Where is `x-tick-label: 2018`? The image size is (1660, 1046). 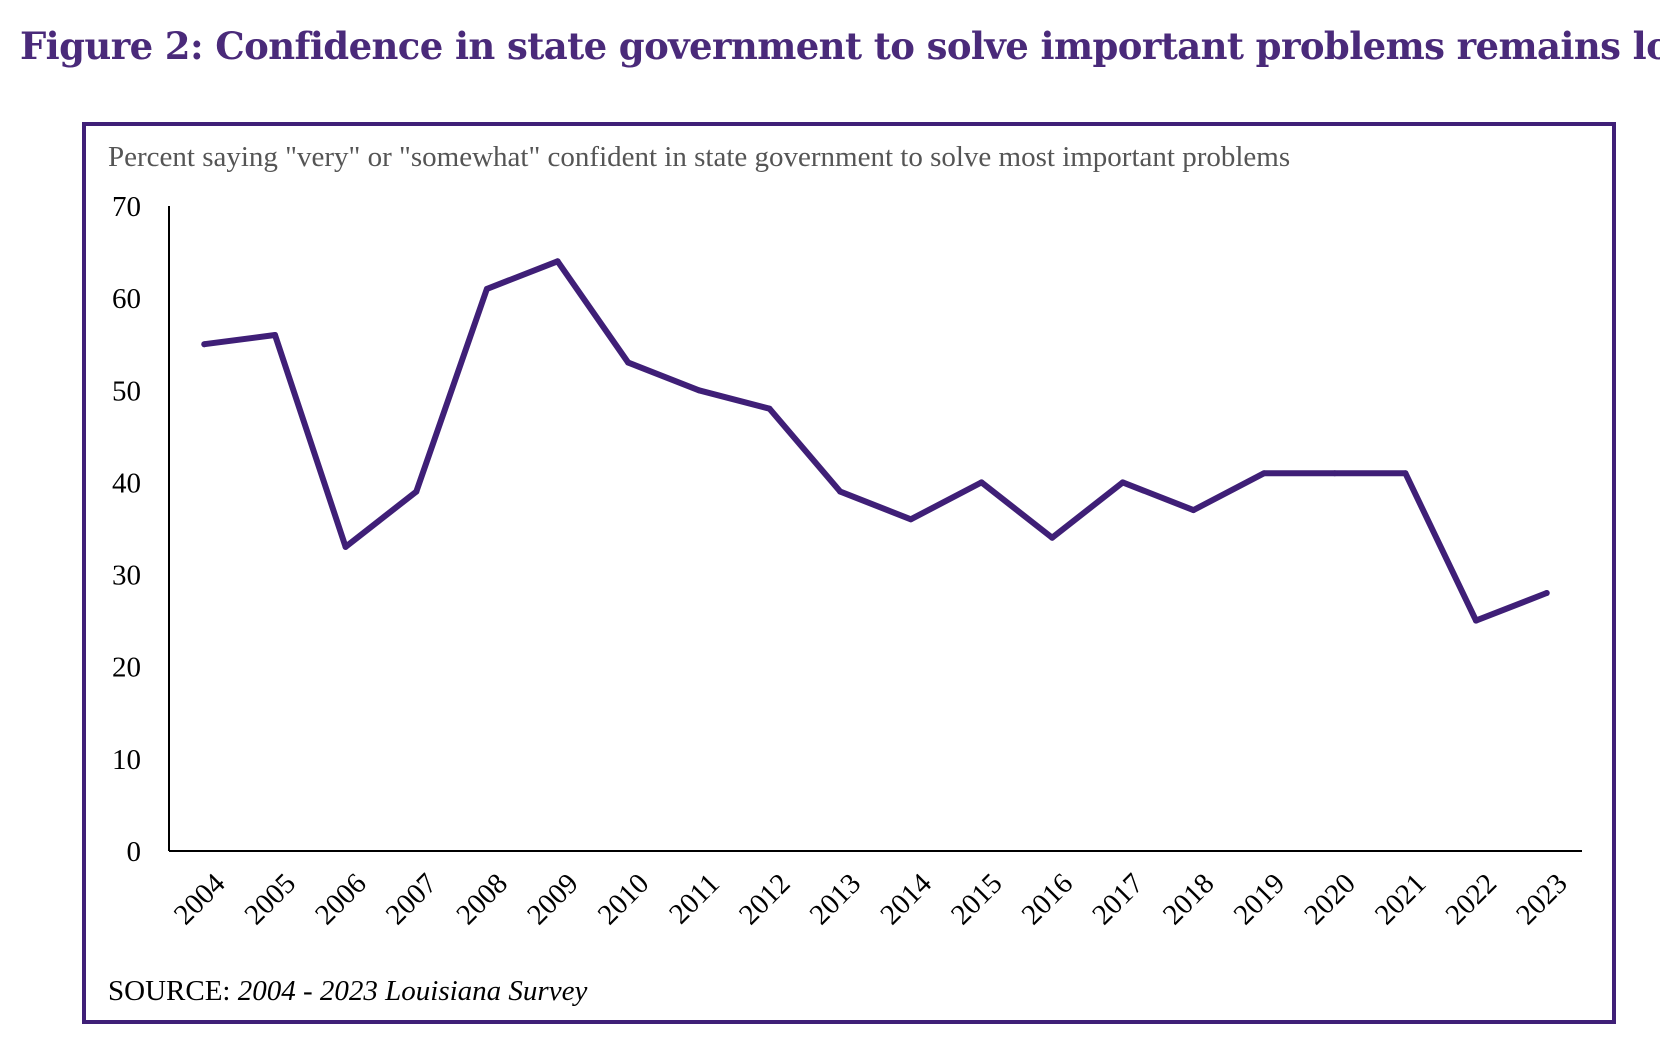 x-tick-label: 2018 is located at coordinates (1189, 899).